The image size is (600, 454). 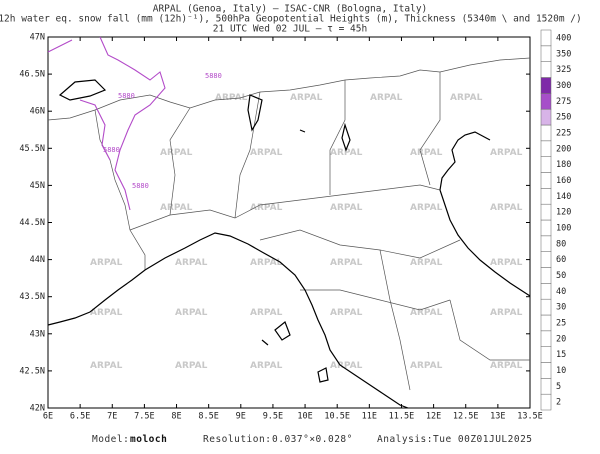 What do you see at coordinates (312, 439) in the screenshot?
I see `footer-value: 0.037°×0.028°` at bounding box center [312, 439].